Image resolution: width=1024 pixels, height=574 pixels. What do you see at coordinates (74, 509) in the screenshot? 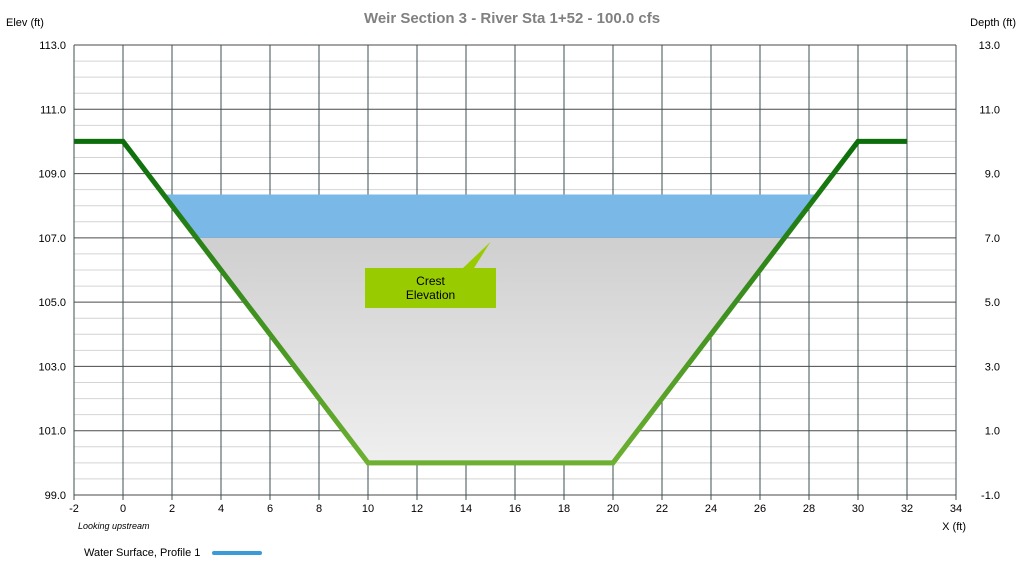
I see `x-tick-label: -2` at bounding box center [74, 509].